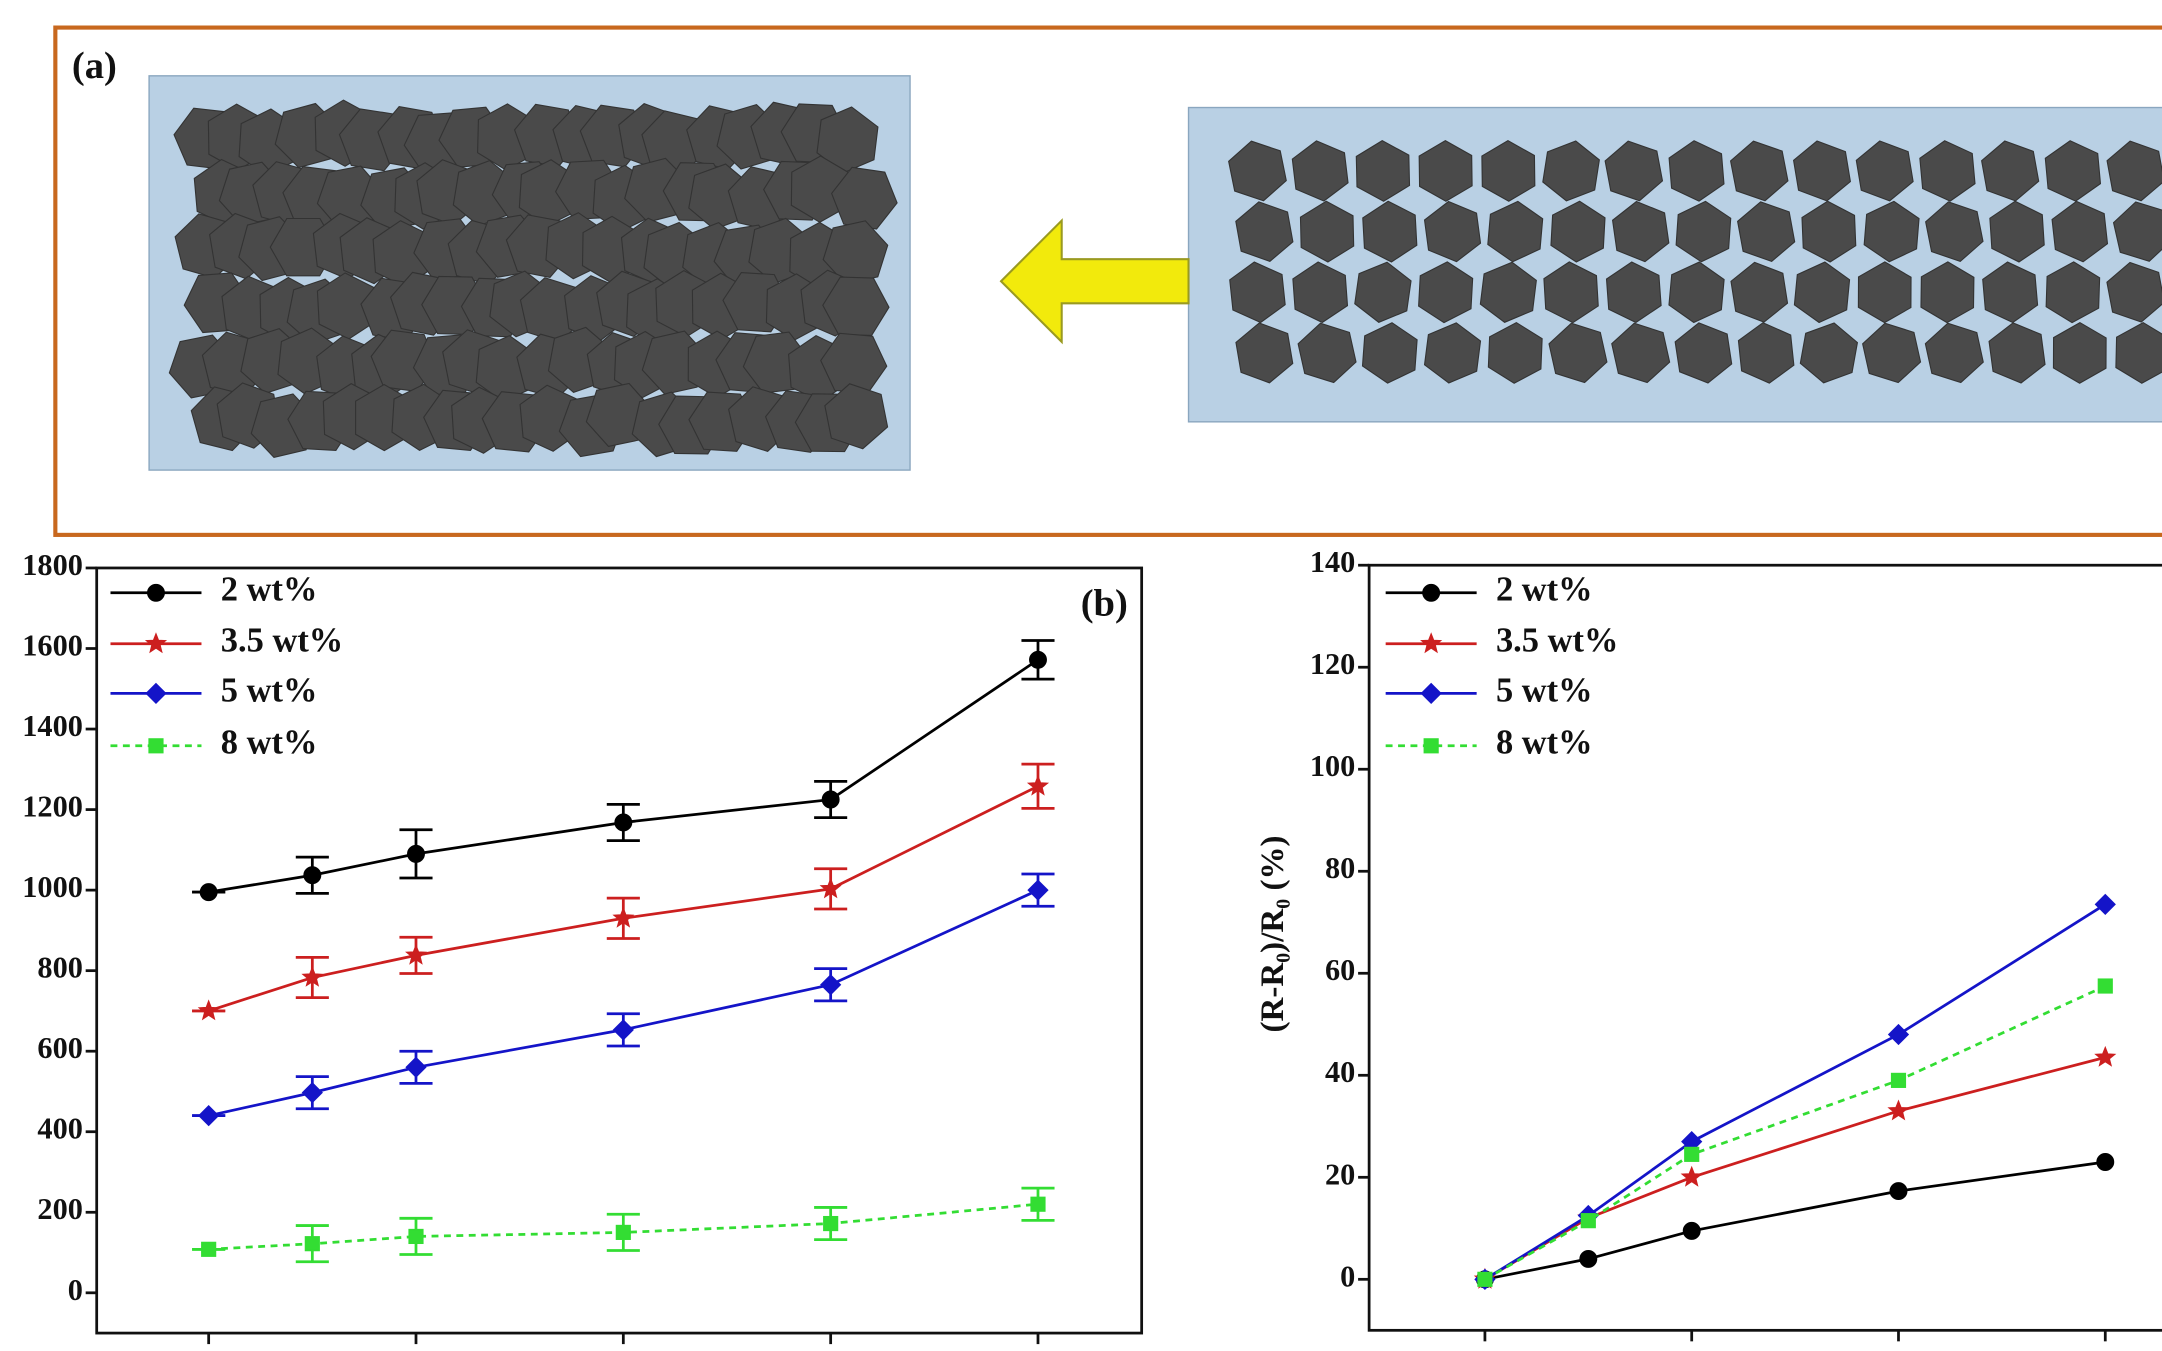 This screenshot has height=1351, width=2162. What do you see at coordinates (415, 1350) in the screenshot?
I see `x-tick-label: 5` at bounding box center [415, 1350].